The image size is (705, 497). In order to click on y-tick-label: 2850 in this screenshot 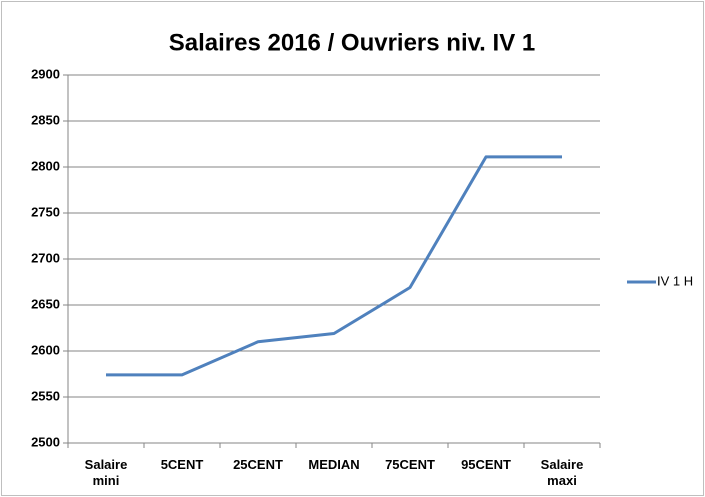, I will do `click(45, 119)`.